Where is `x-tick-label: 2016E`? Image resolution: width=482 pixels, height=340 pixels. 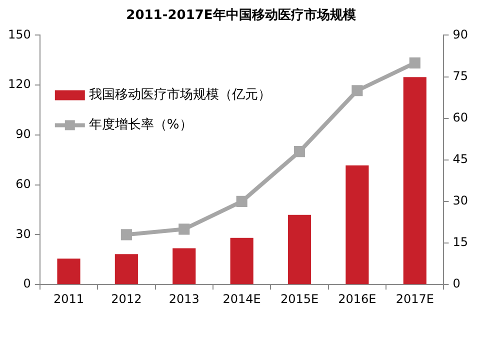
x-tick-label: 2016E is located at coordinates (357, 299).